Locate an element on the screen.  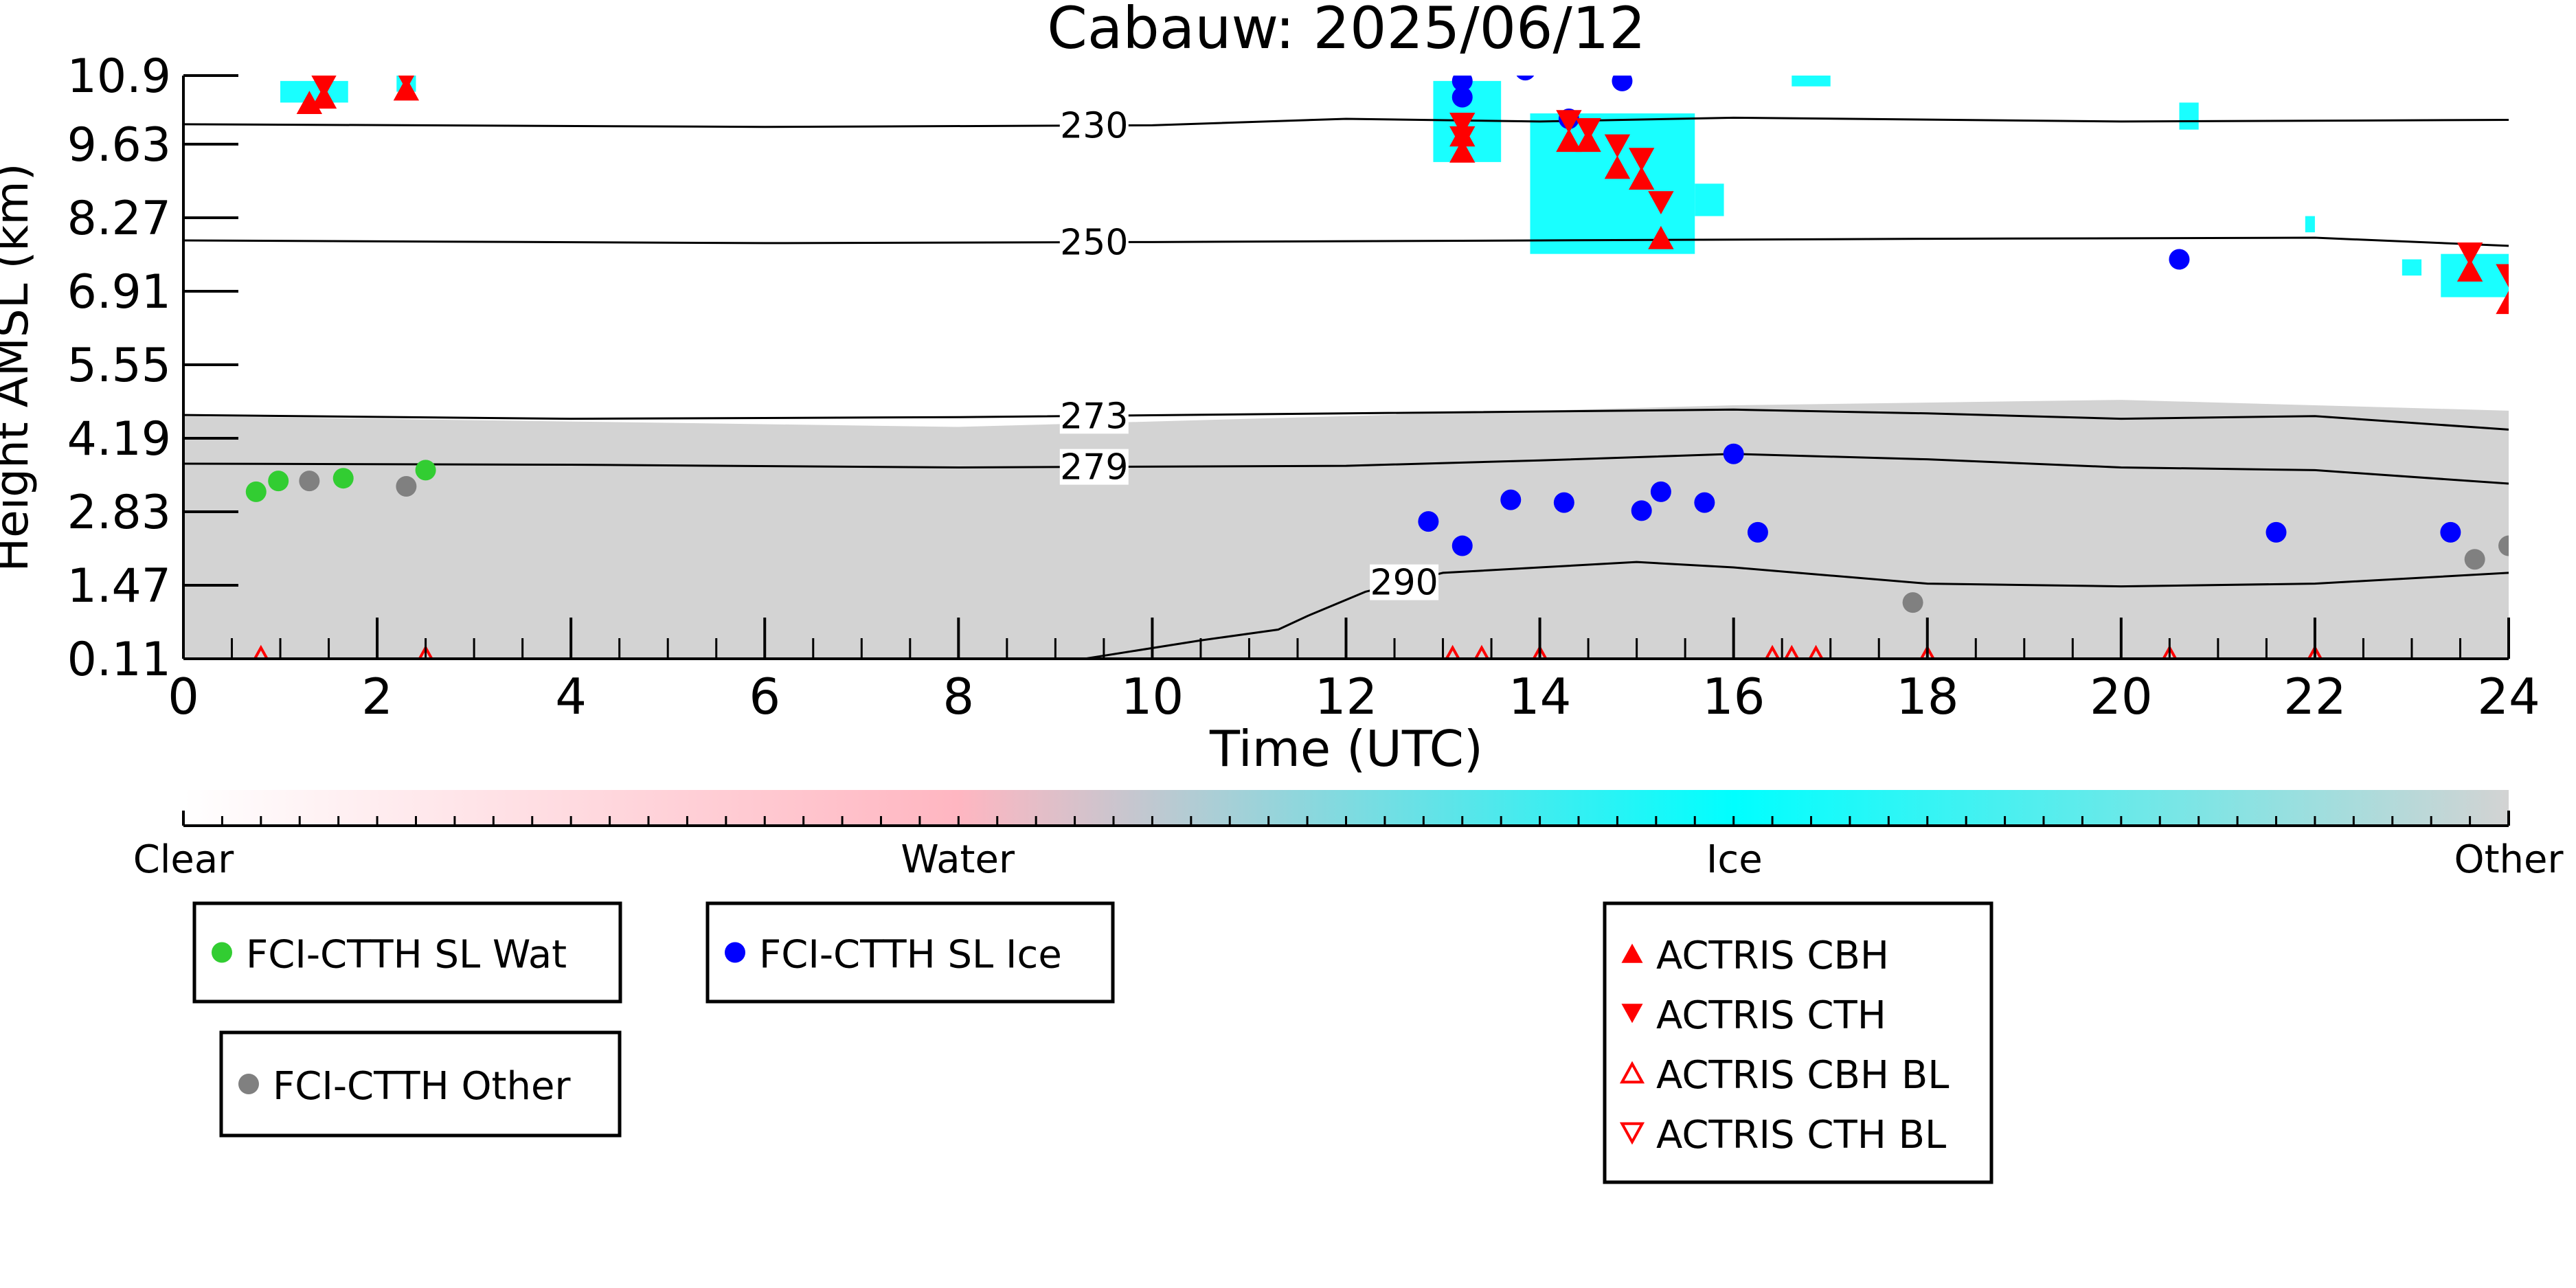
legend-label-fci-ctth-sl-ice: FCI-CTTH SL Ice is located at coordinates (910, 955).